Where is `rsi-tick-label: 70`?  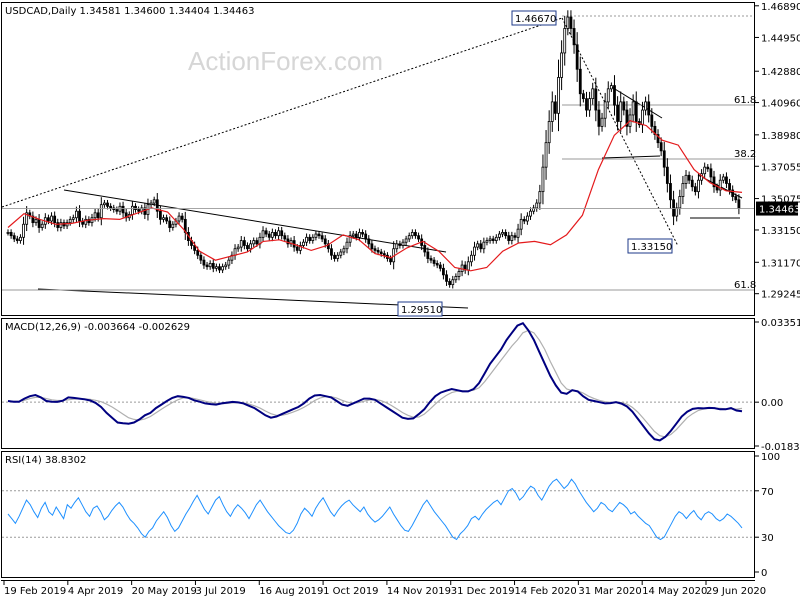 rsi-tick-label: 70 is located at coordinates (767, 492).